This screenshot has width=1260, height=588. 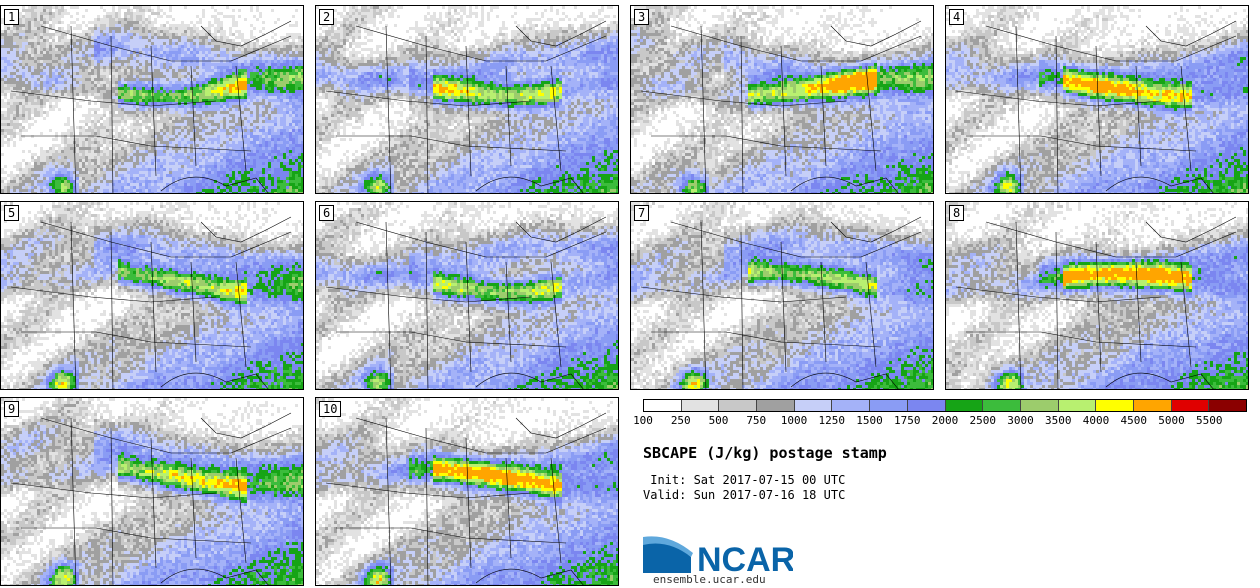 I want to click on ensemble-member-map: 10, so click(x=467, y=491).